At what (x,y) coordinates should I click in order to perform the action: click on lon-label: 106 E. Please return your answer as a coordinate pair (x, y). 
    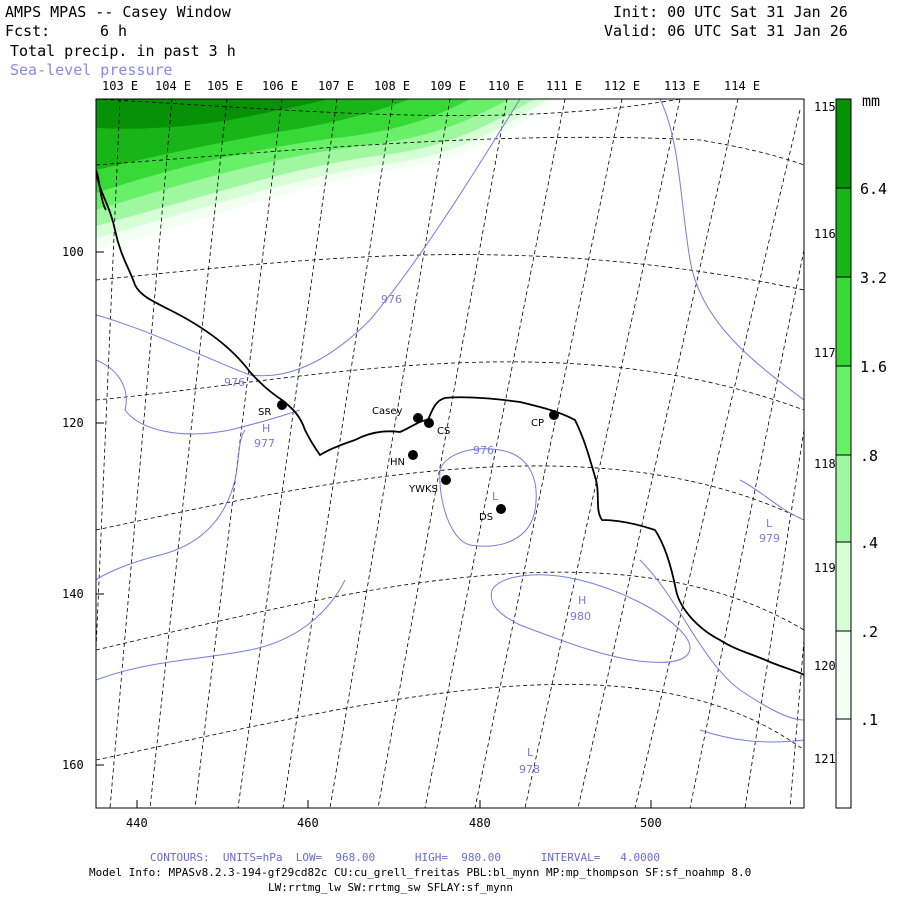
    Looking at the image, I should click on (280, 86).